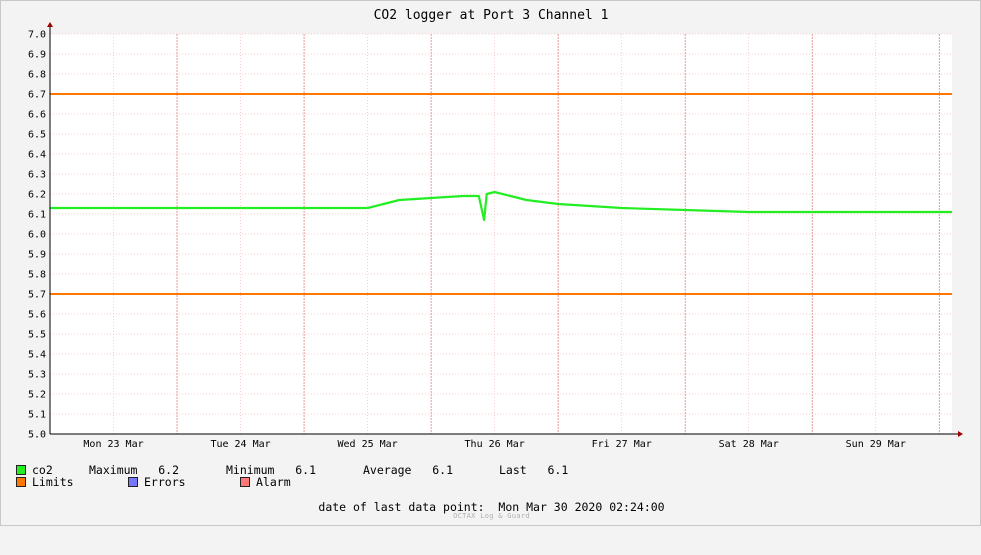  Describe the element at coordinates (491, 516) in the screenshot. I see `brand-watermark: OCTAX Log & Guard` at that location.